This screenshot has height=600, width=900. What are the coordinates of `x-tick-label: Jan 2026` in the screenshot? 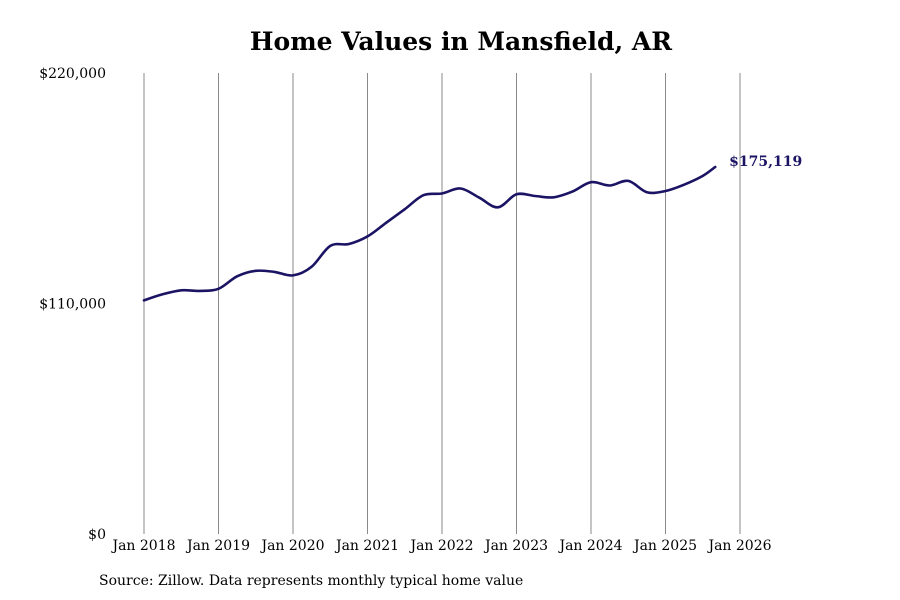 It's located at (738, 546).